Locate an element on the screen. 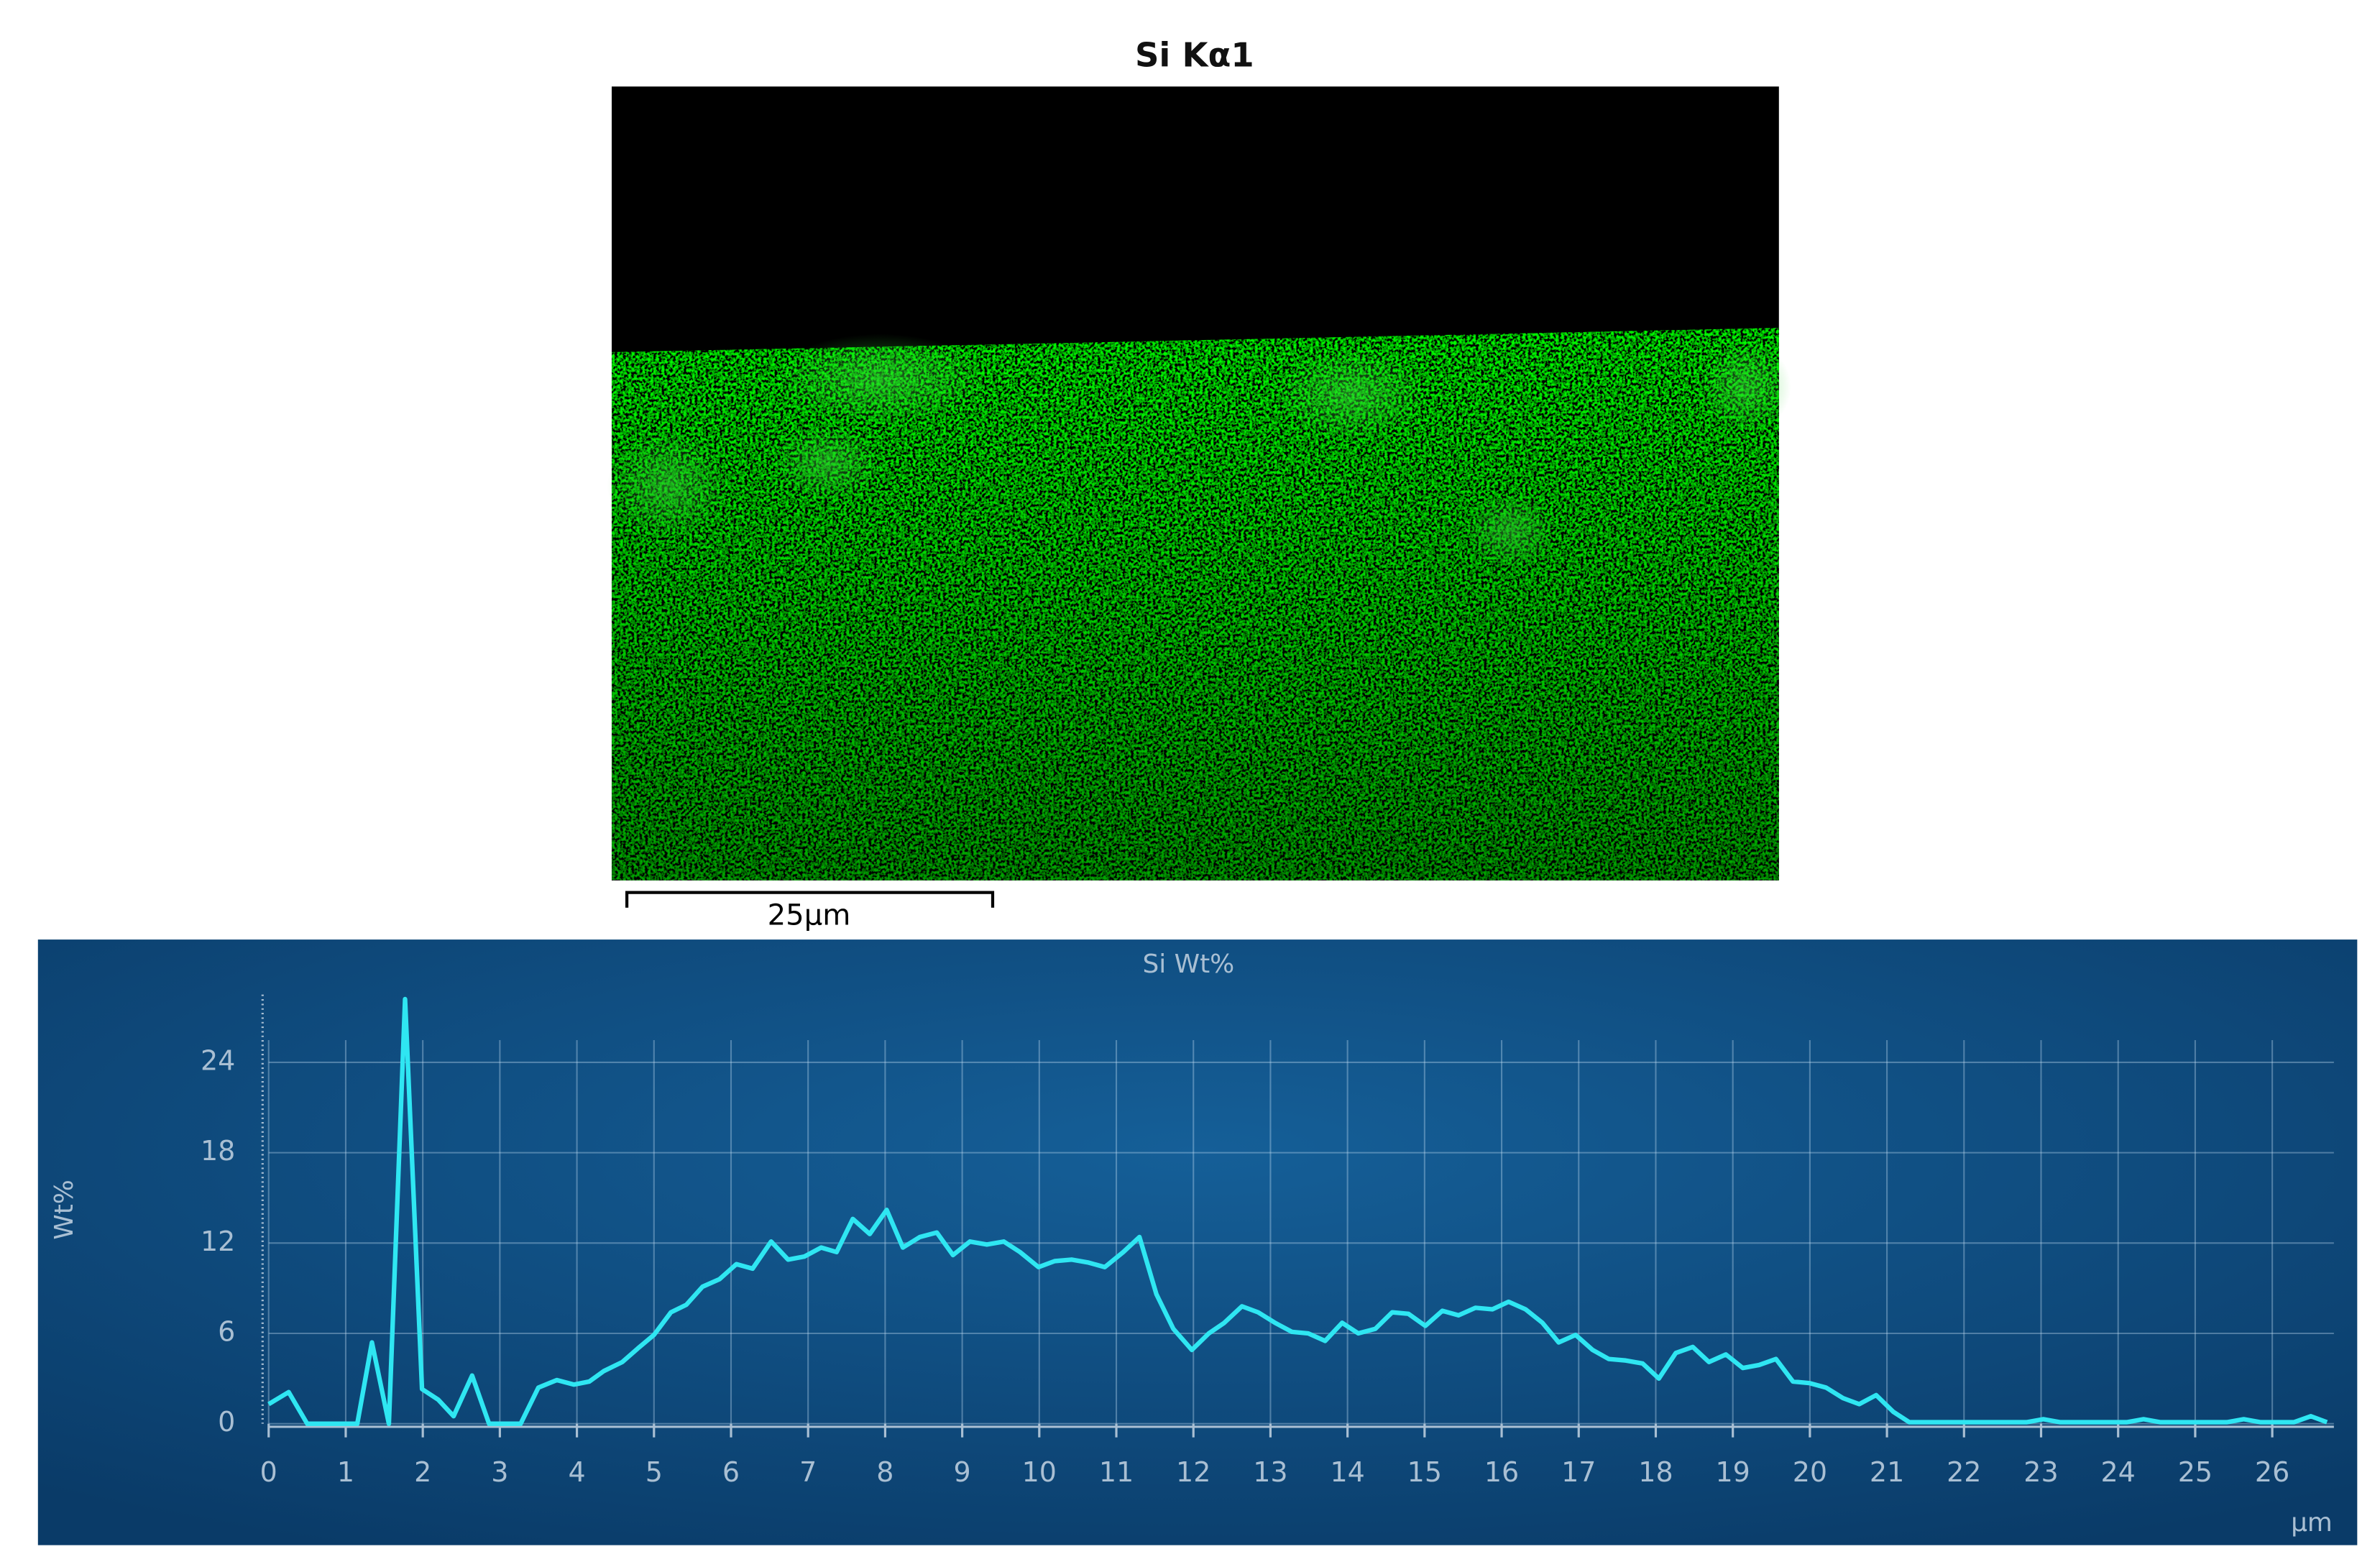 The image size is (2380, 1567). x-tick-label: 20 is located at coordinates (1810, 1472).